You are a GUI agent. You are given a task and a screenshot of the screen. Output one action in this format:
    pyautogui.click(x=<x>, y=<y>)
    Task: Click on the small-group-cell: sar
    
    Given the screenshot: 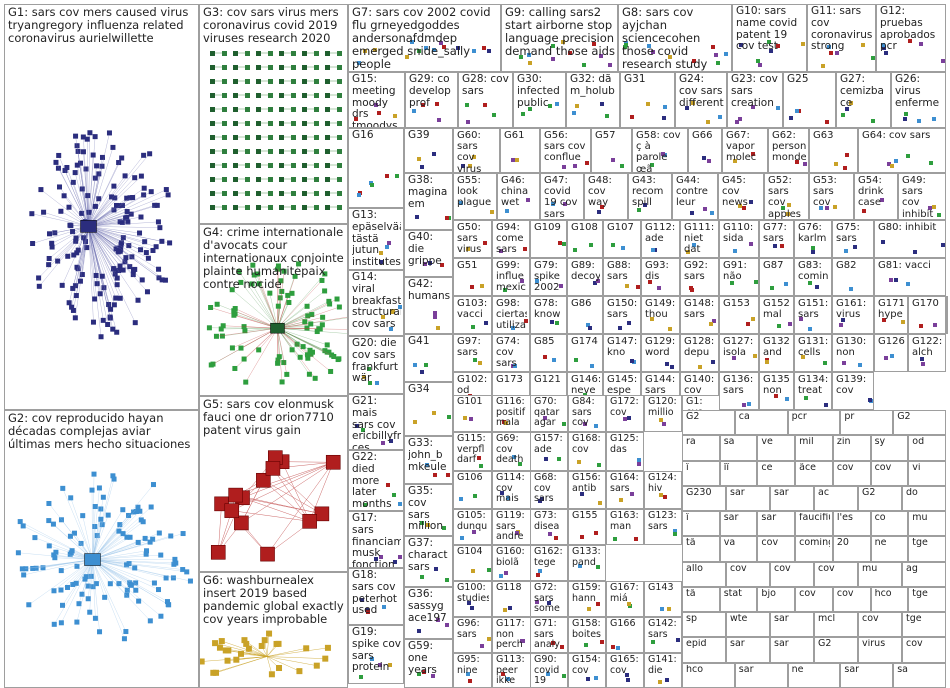 What is the action you would take?
    pyautogui.click(x=792, y=625)
    